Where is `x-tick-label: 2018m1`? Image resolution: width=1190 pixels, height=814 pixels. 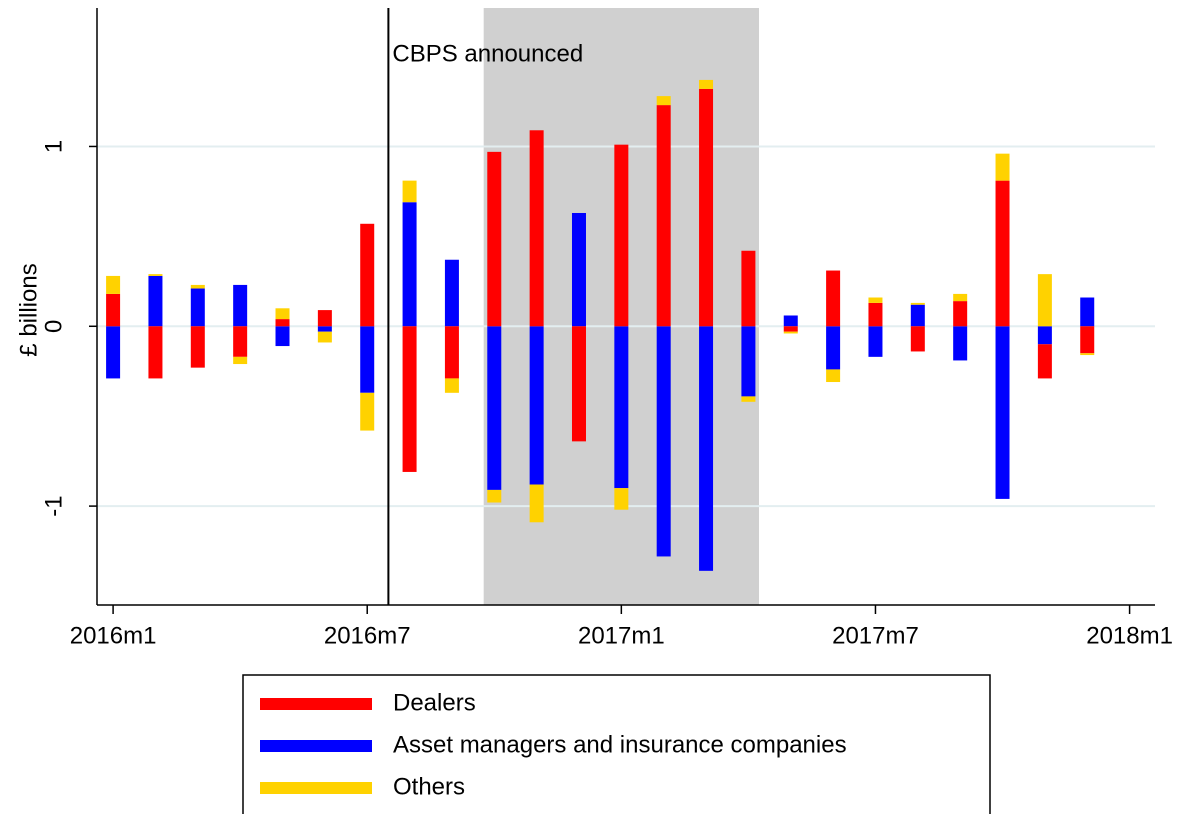
x-tick-label: 2018m1 is located at coordinates (1129, 635).